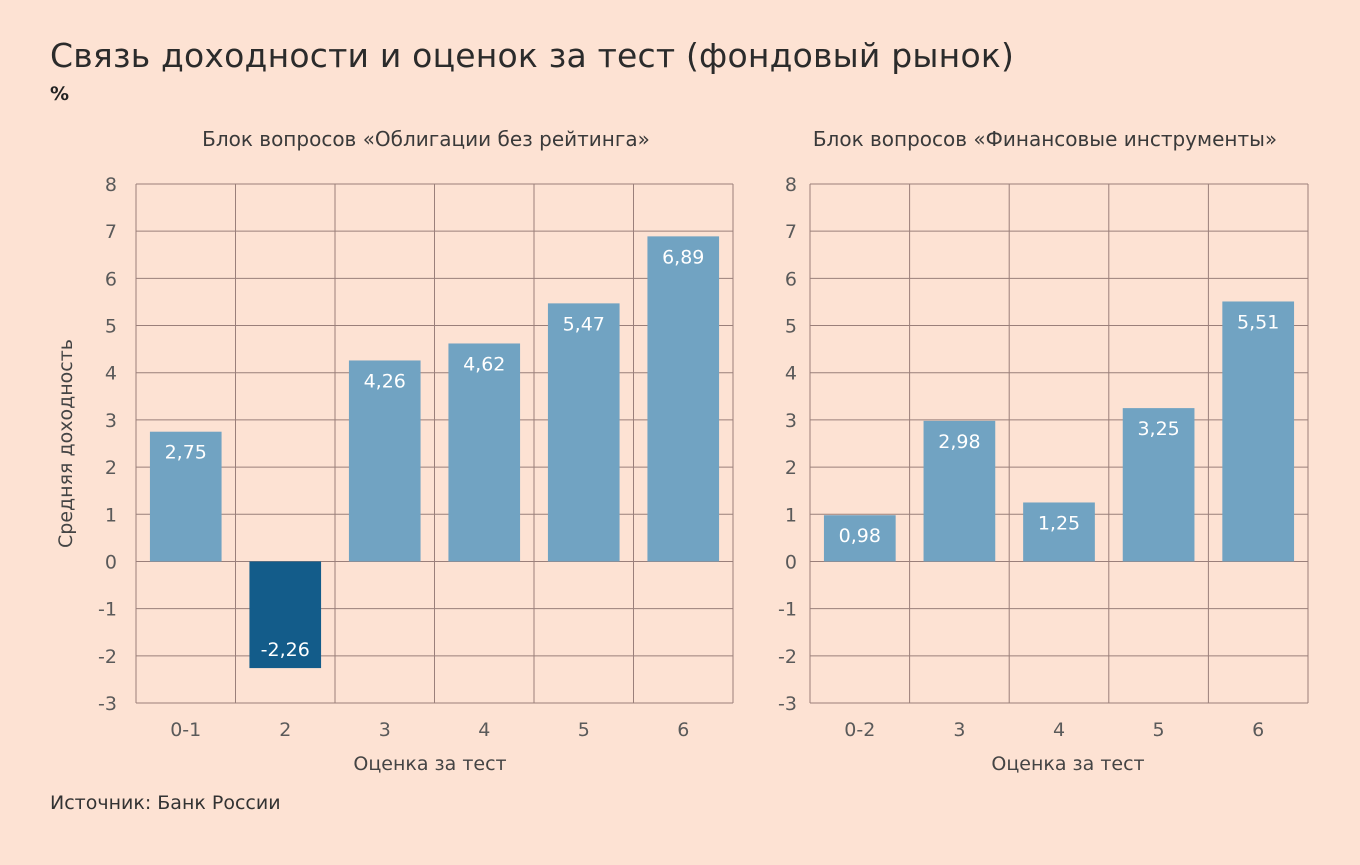  Describe the element at coordinates (1258, 322) in the screenshot. I see `data-label: 5,51` at that location.